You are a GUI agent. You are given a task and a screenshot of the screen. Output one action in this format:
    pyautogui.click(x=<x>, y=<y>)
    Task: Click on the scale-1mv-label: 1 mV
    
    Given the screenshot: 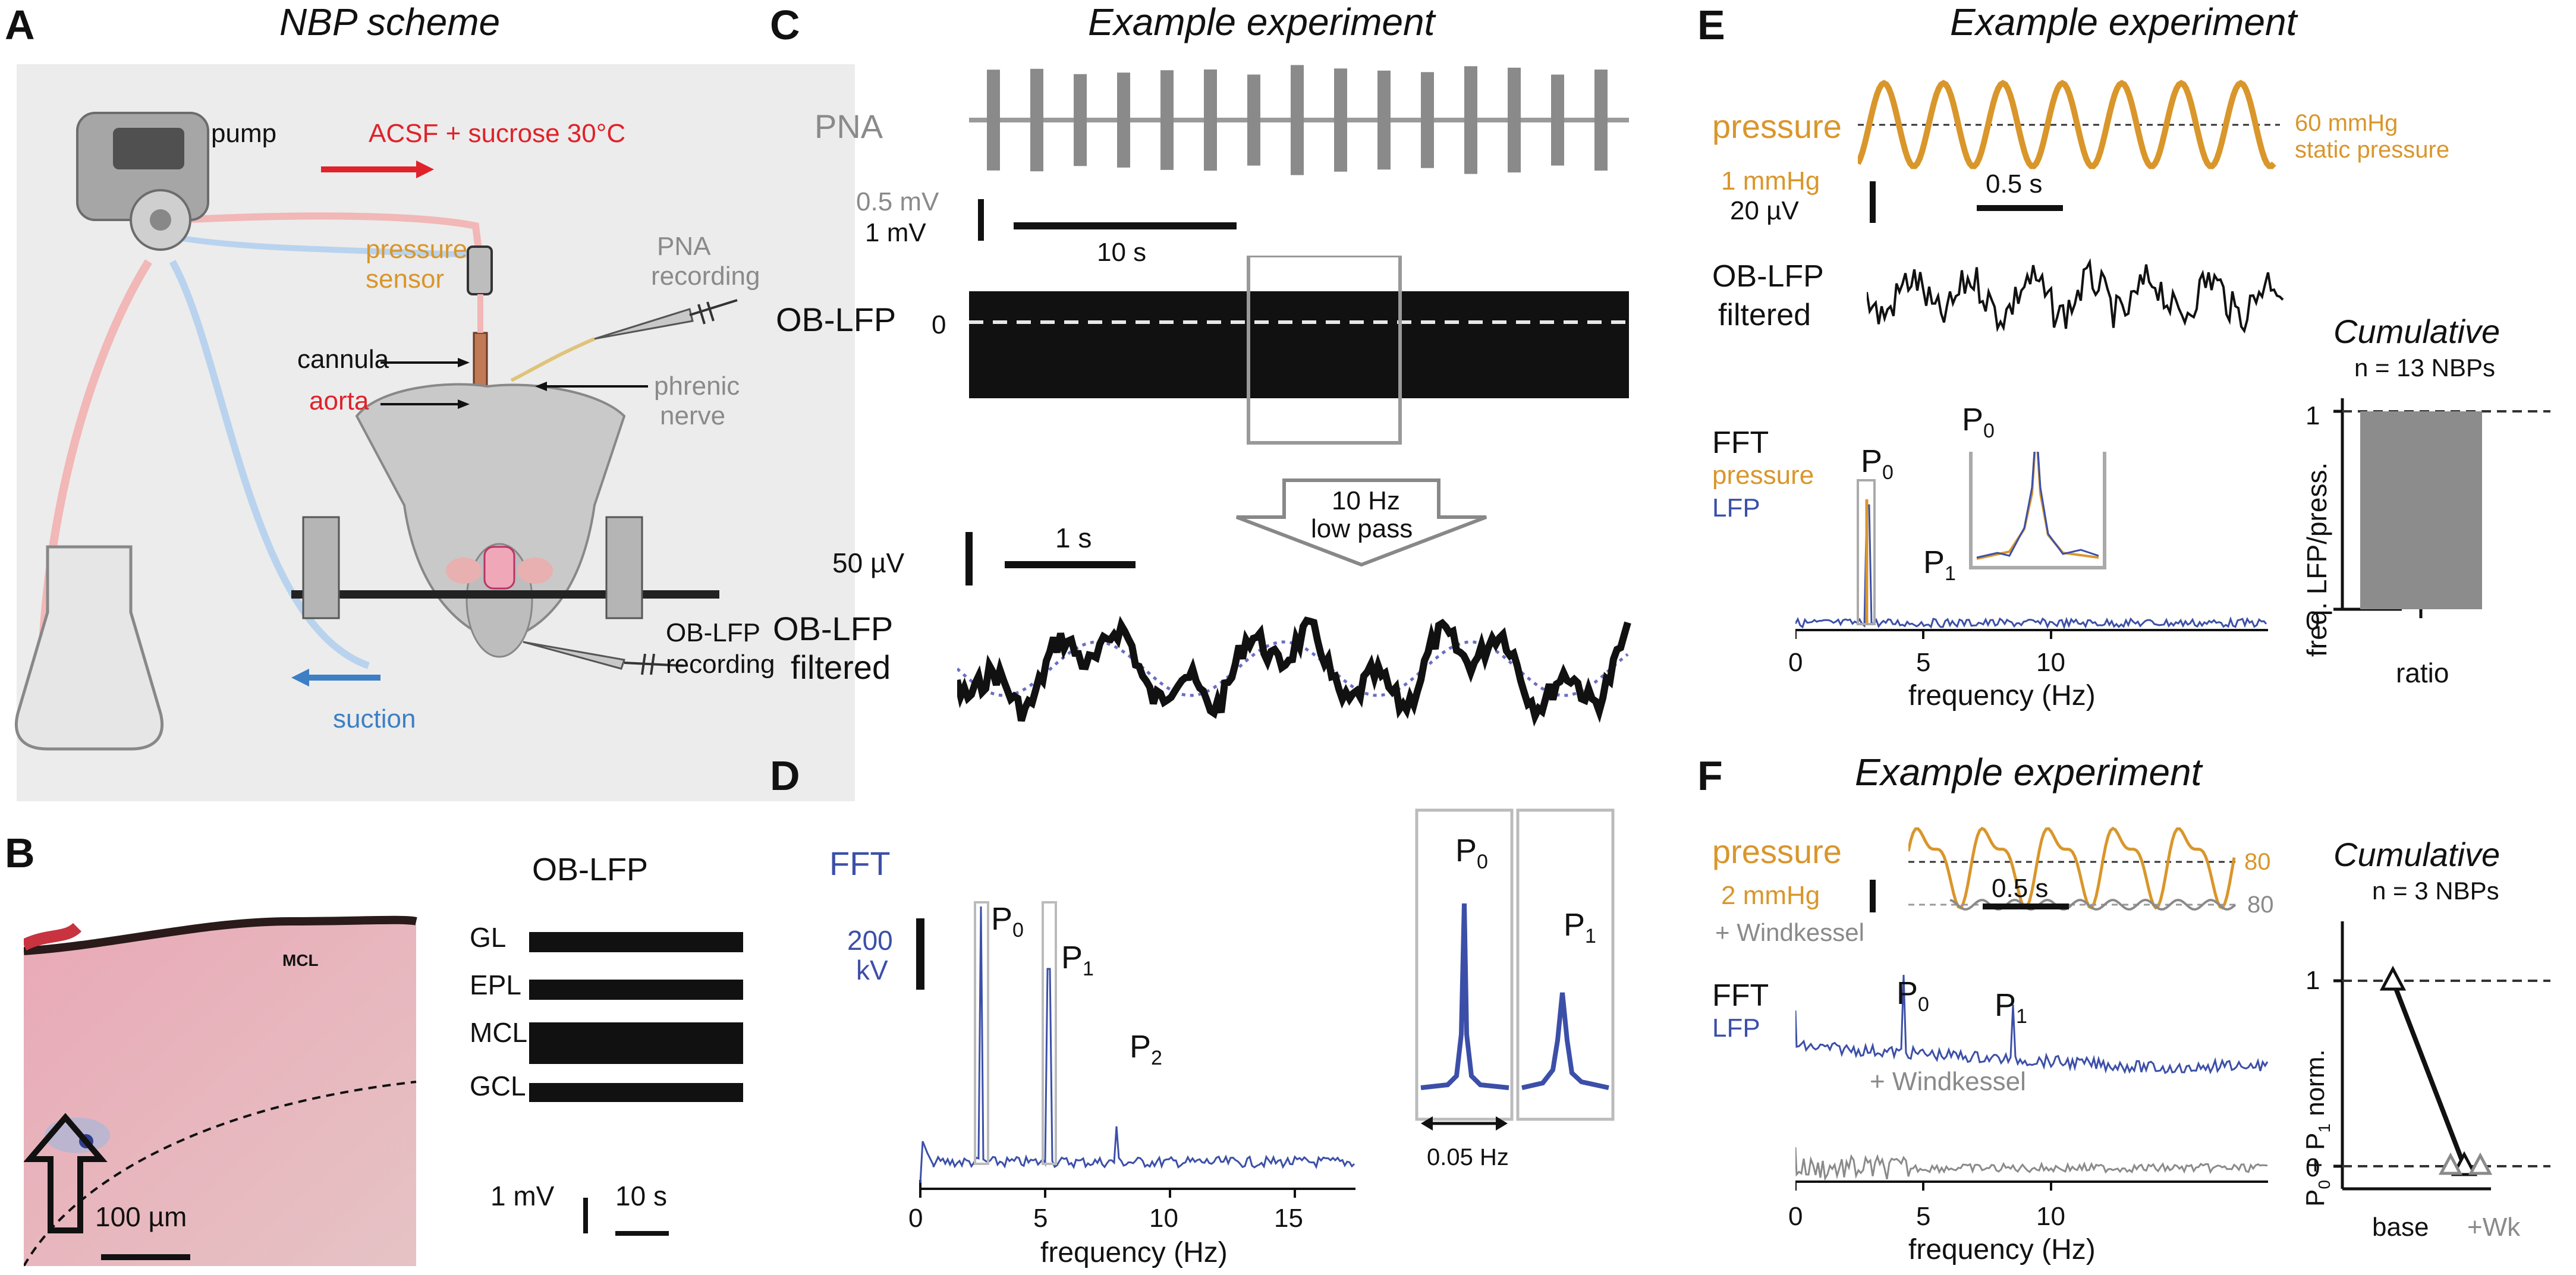 What is the action you would take?
    pyautogui.click(x=522, y=1195)
    